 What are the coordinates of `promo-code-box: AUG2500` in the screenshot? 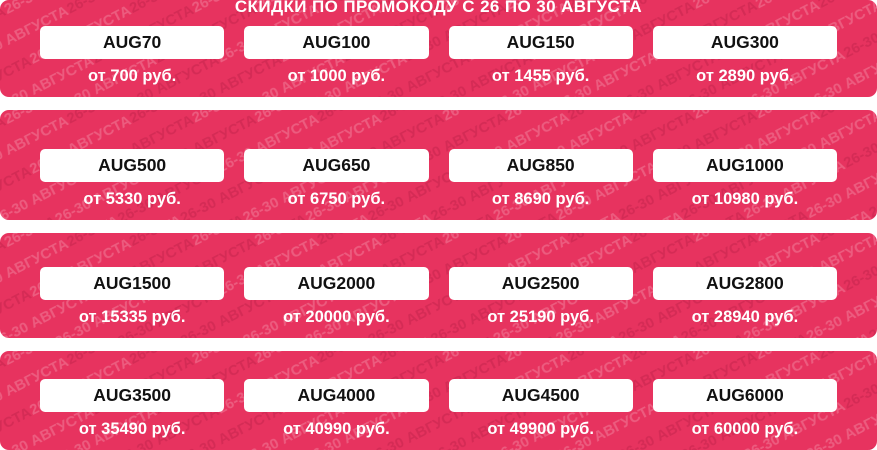 It's located at (540, 283).